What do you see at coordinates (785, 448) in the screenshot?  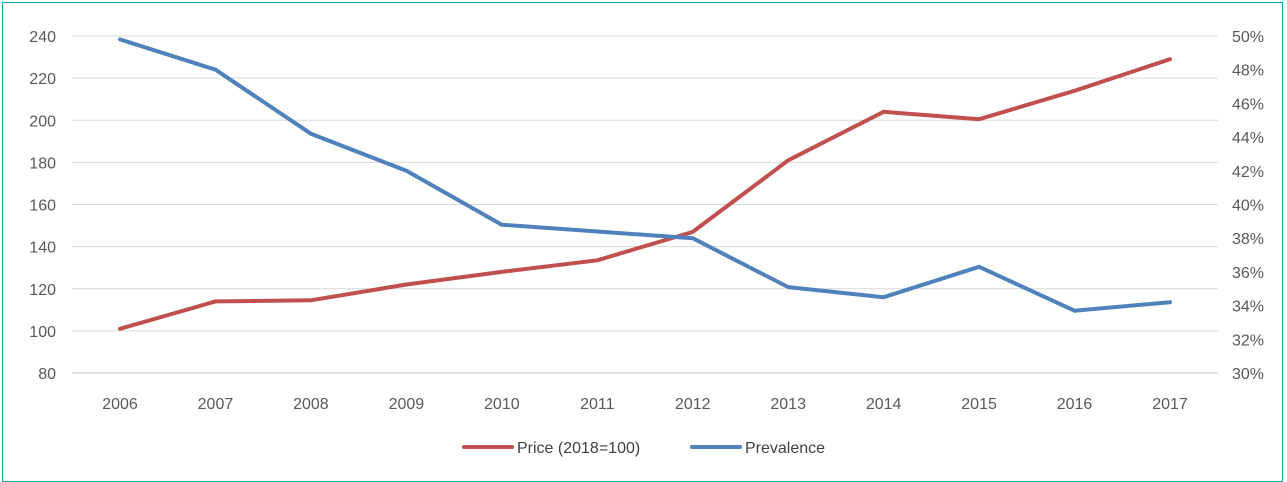 I see `legend-label: Prevalence` at bounding box center [785, 448].